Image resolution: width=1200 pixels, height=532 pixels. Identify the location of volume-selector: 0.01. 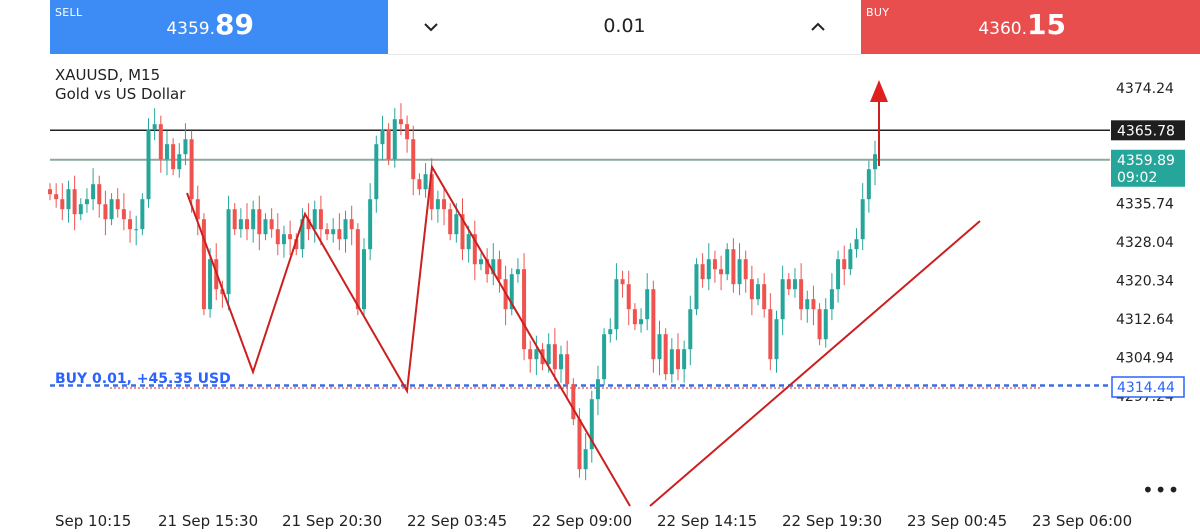
(624, 27).